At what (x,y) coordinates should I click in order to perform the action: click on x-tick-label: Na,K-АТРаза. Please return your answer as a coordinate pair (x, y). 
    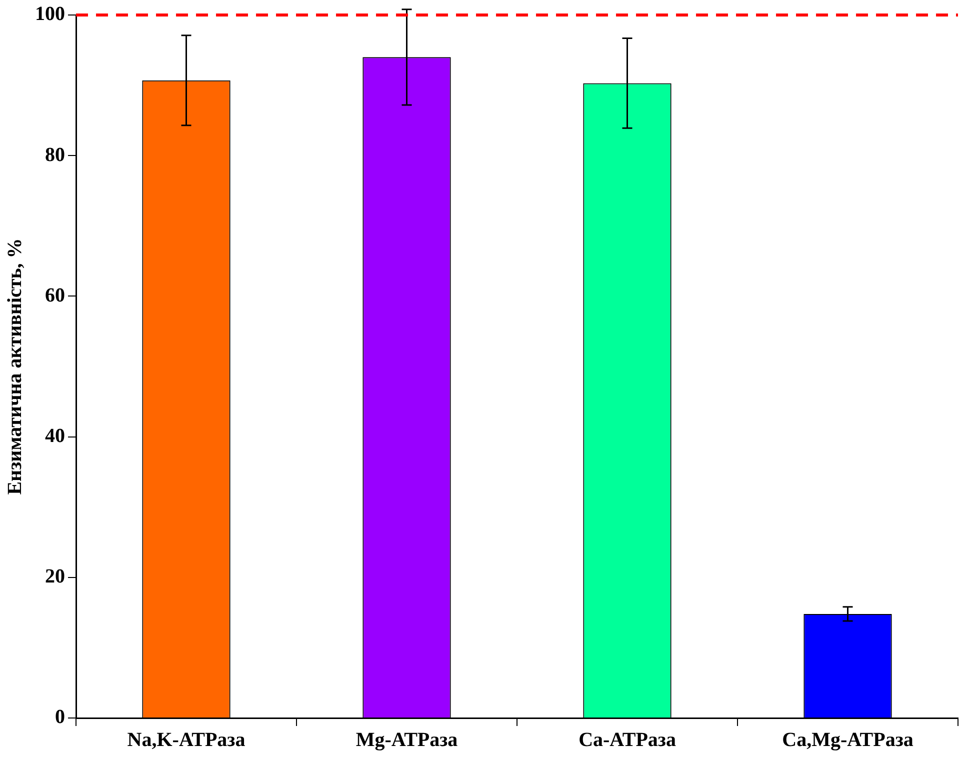
    Looking at the image, I should click on (186, 740).